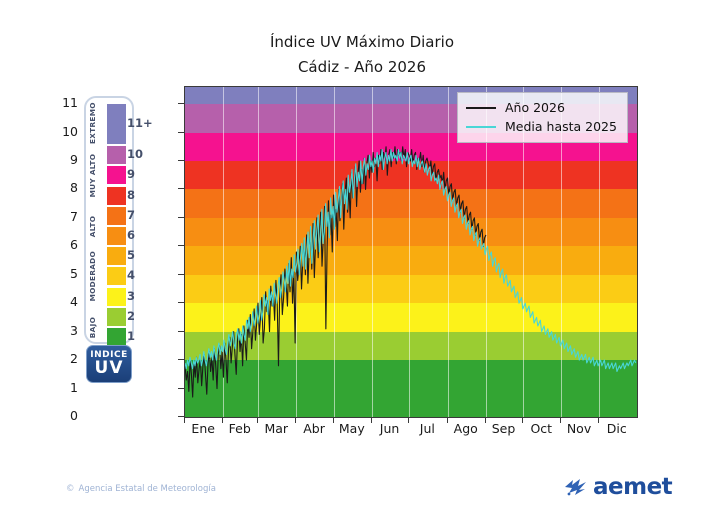 This screenshot has width=724, height=507. What do you see at coordinates (541, 428) in the screenshot?
I see `x-tick-label-oct: Oct` at bounding box center [541, 428].